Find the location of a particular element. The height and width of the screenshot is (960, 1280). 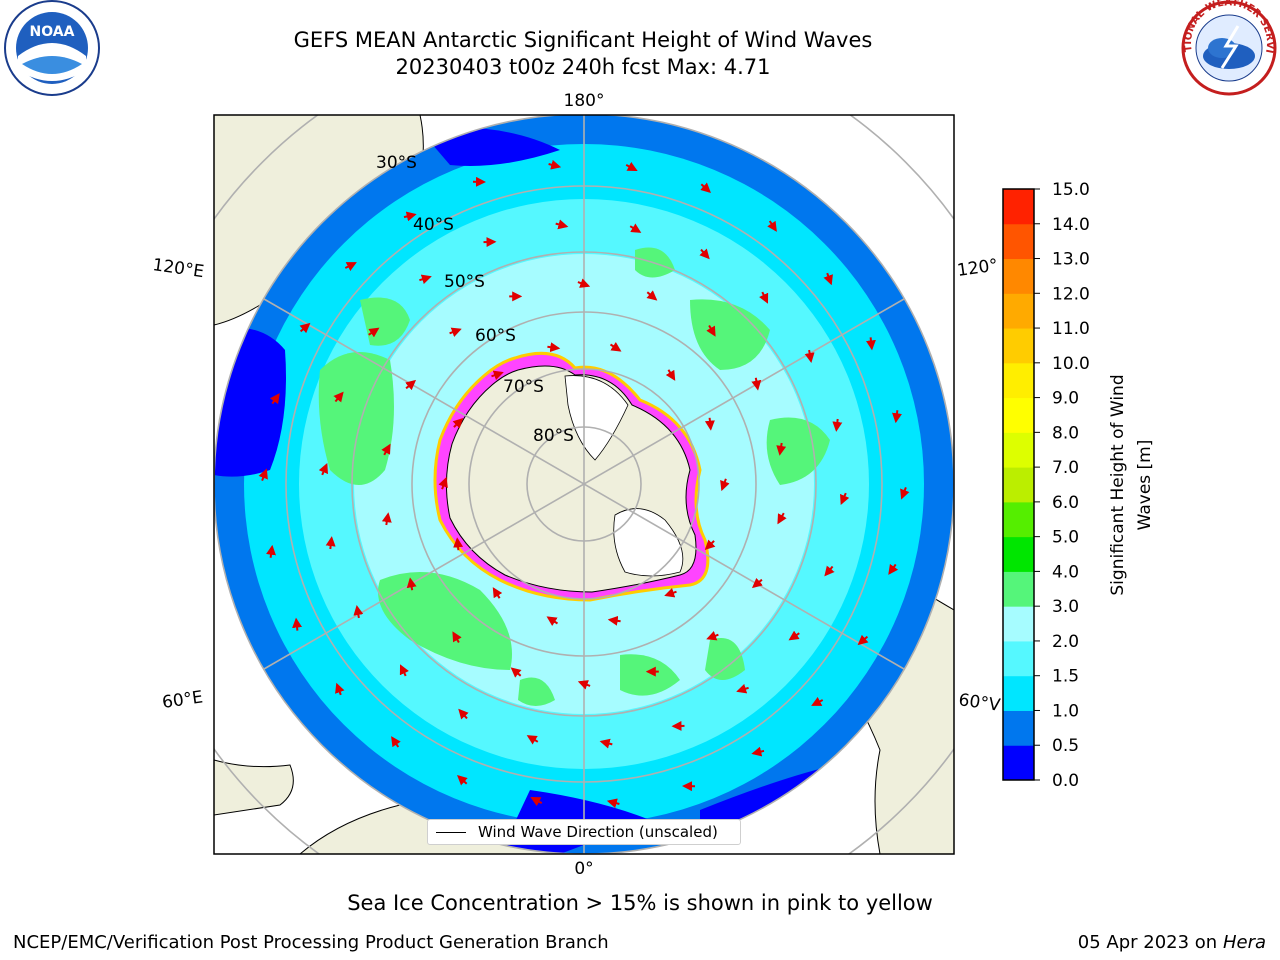

colorbar-tick-label: 9.0 is located at coordinates (1065, 399).